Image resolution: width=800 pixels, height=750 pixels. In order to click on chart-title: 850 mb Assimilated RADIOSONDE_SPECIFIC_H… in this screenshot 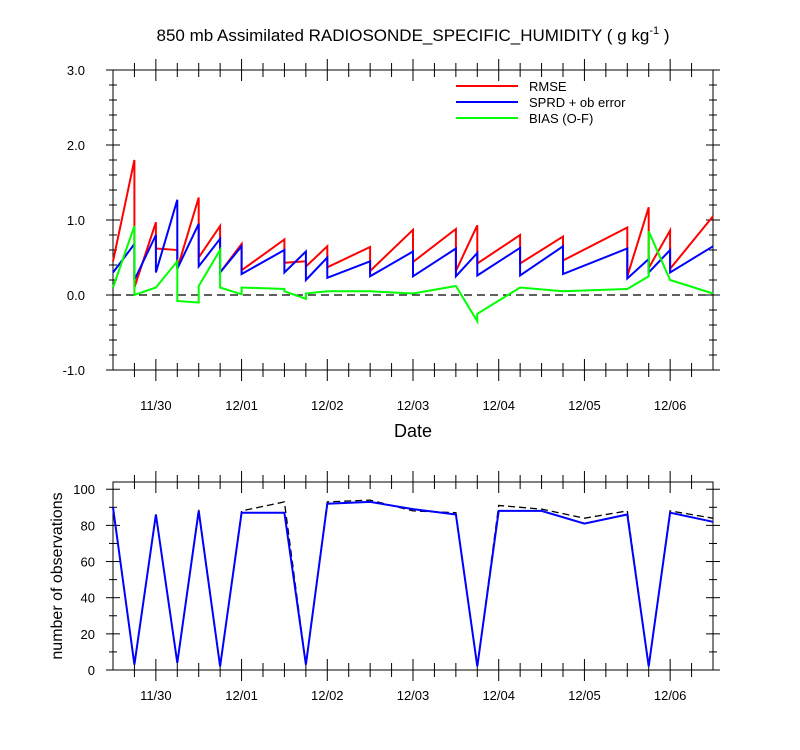, I will do `click(413, 35)`.